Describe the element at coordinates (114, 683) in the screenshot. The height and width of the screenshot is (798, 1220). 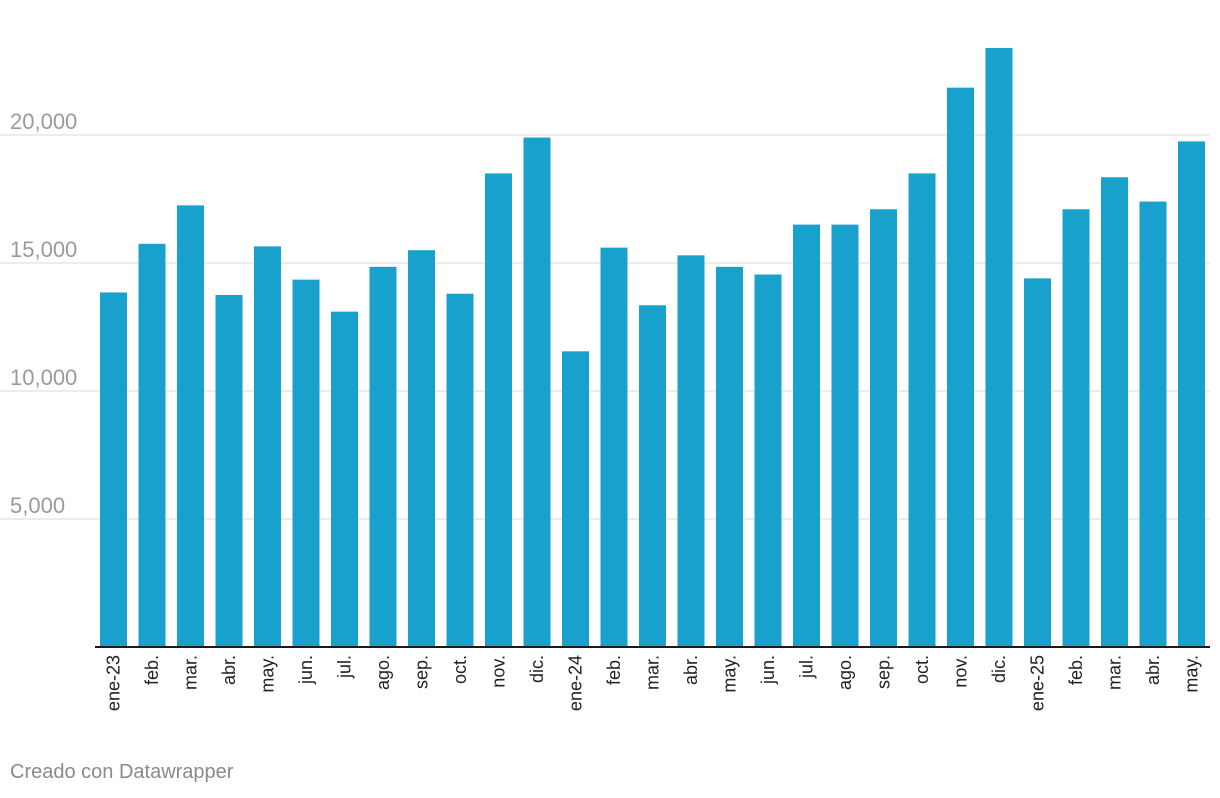
I see `x-tick-label: ene-23` at that location.